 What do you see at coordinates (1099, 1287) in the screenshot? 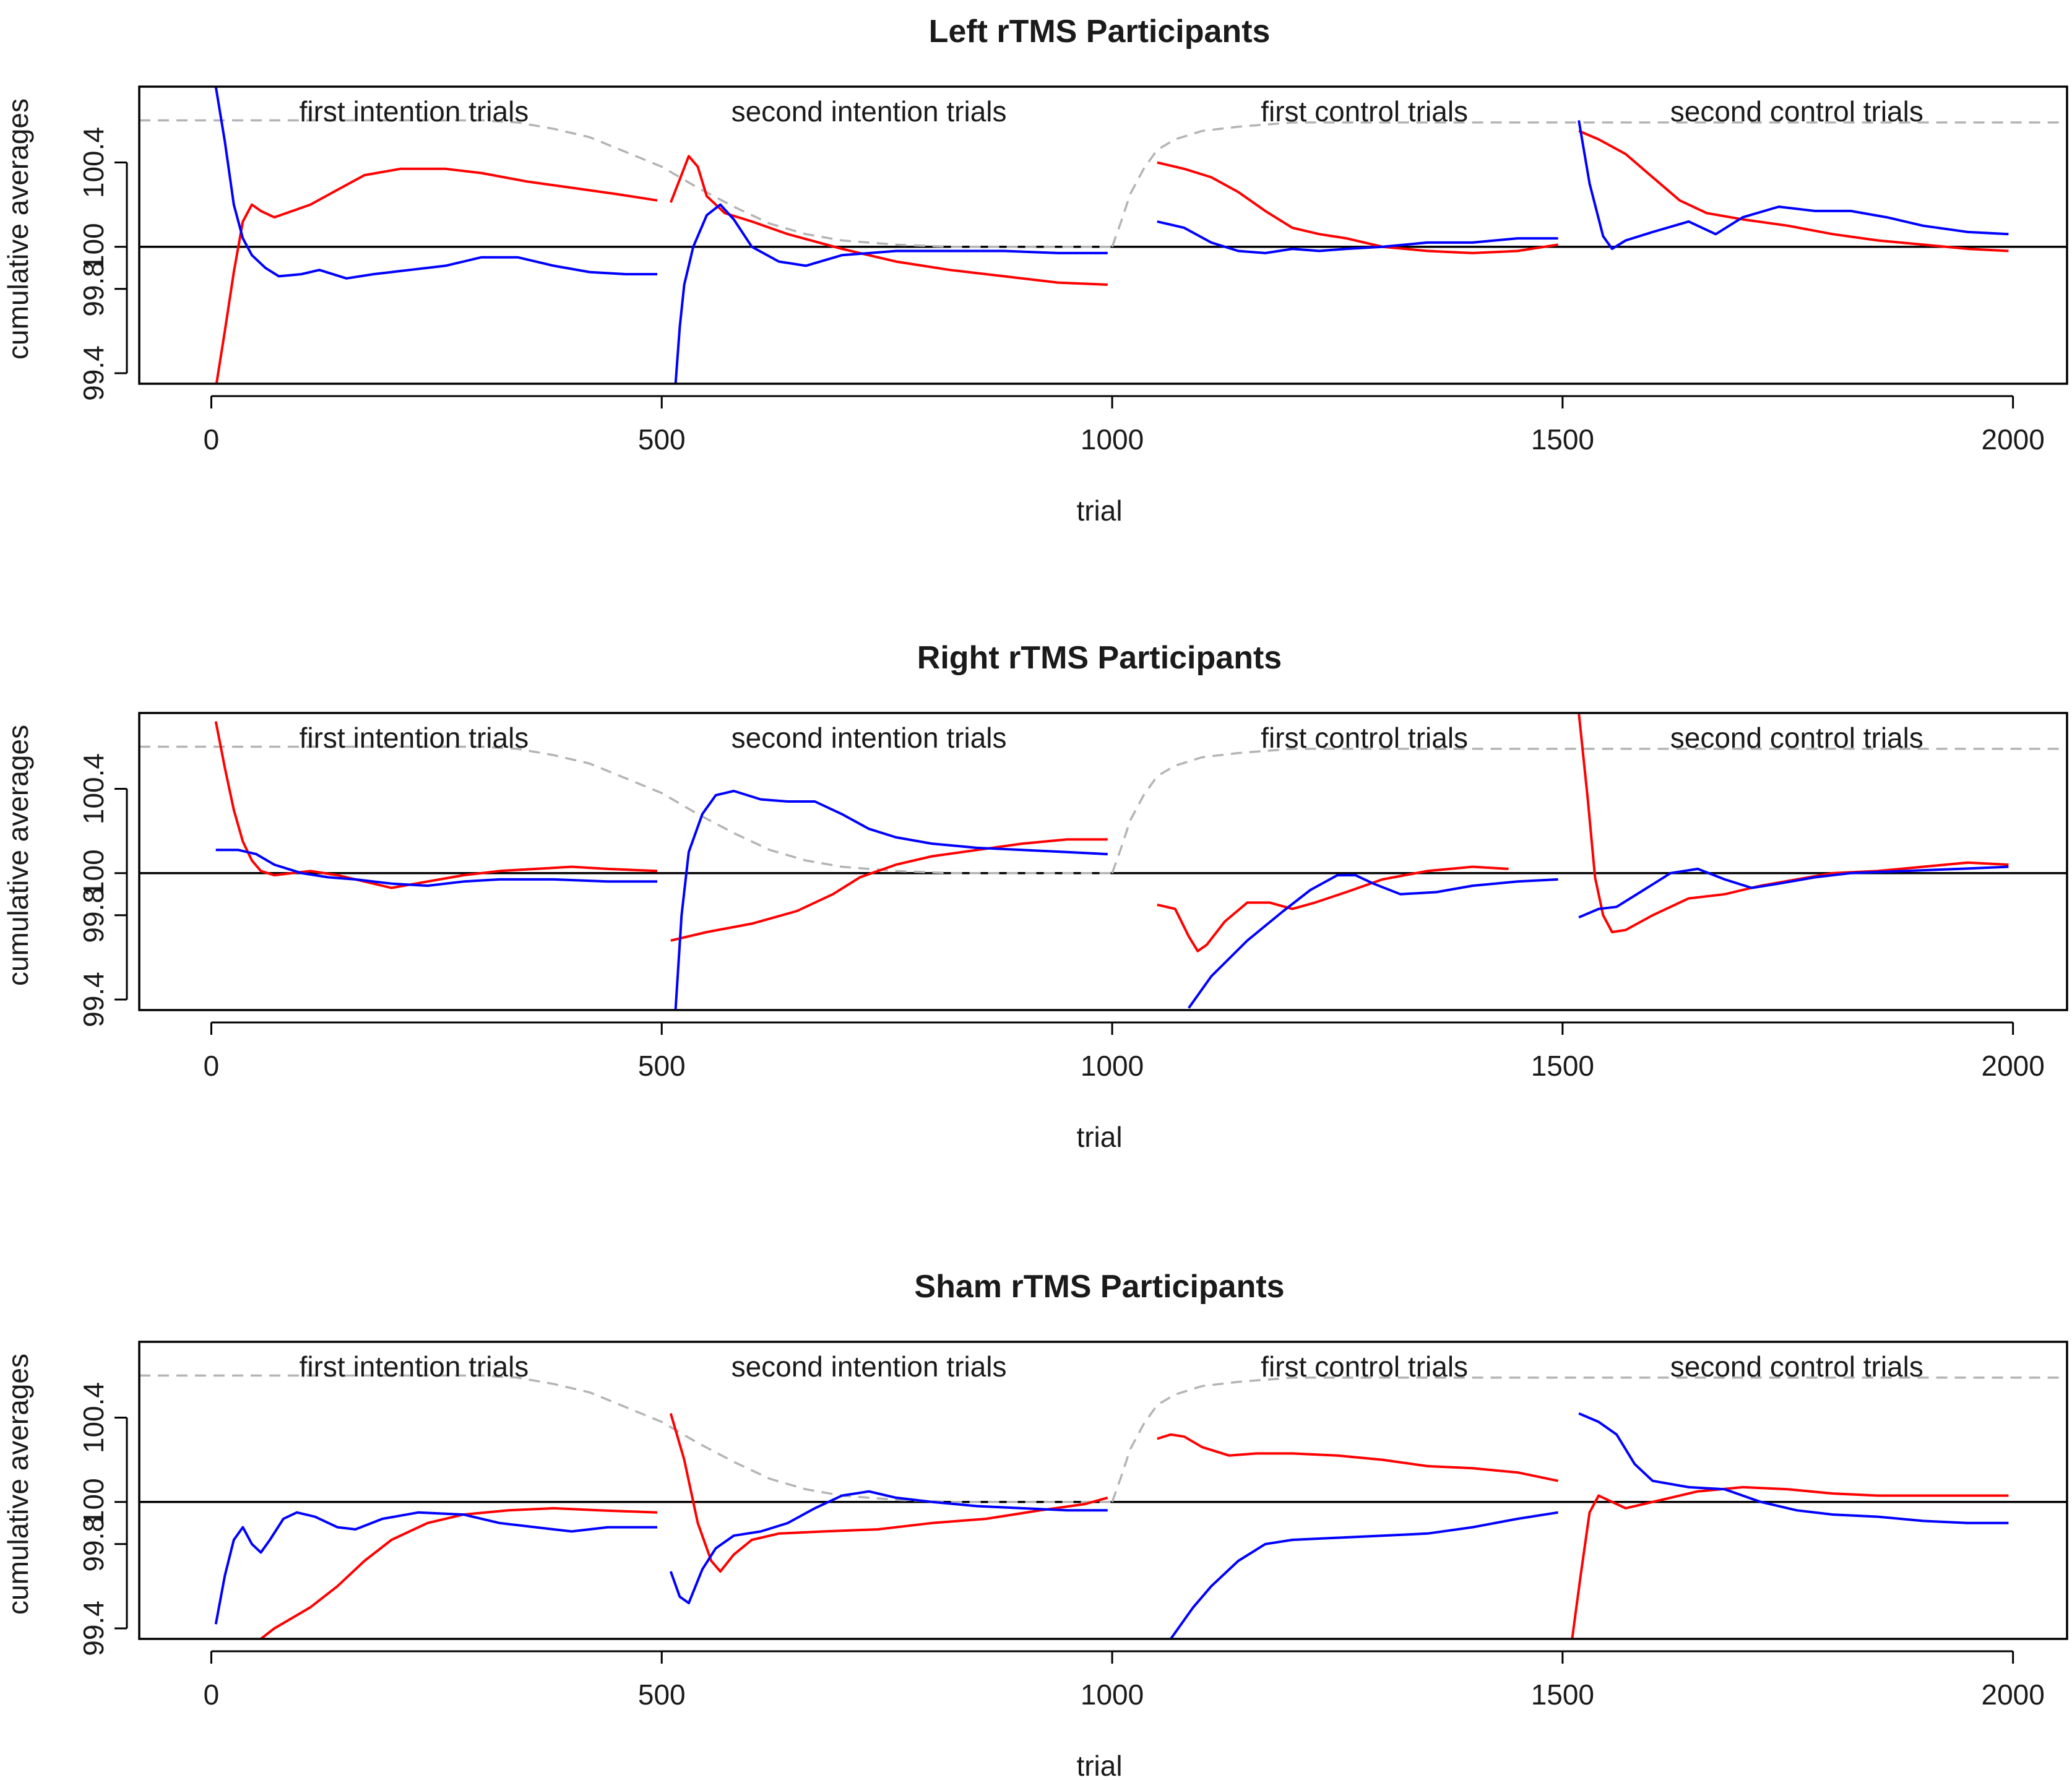
I see `chart-title: Sham rTMS Participants` at bounding box center [1099, 1287].